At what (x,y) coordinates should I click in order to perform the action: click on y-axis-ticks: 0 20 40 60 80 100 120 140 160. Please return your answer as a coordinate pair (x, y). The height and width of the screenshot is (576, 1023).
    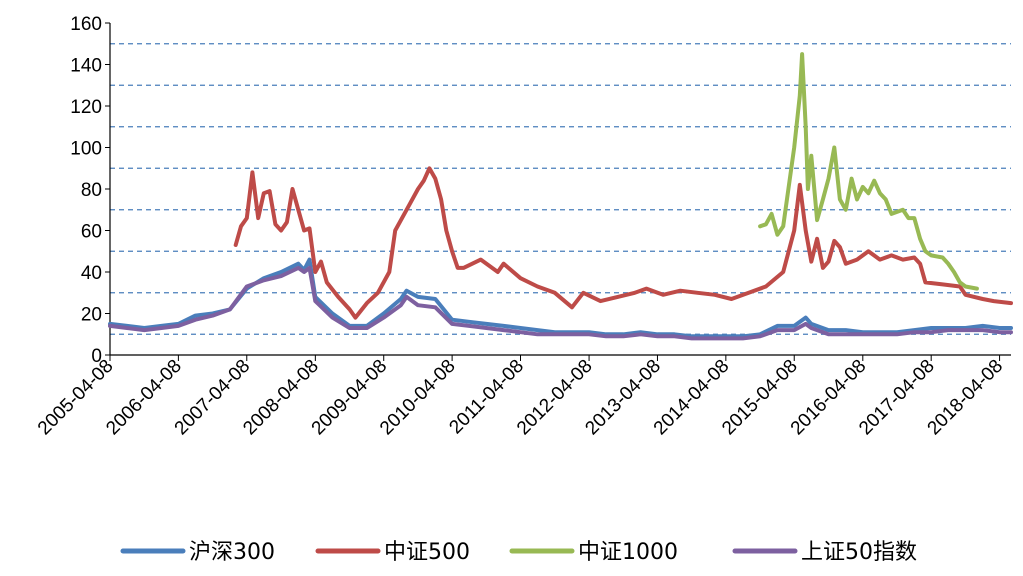
    Looking at the image, I should click on (90, 190).